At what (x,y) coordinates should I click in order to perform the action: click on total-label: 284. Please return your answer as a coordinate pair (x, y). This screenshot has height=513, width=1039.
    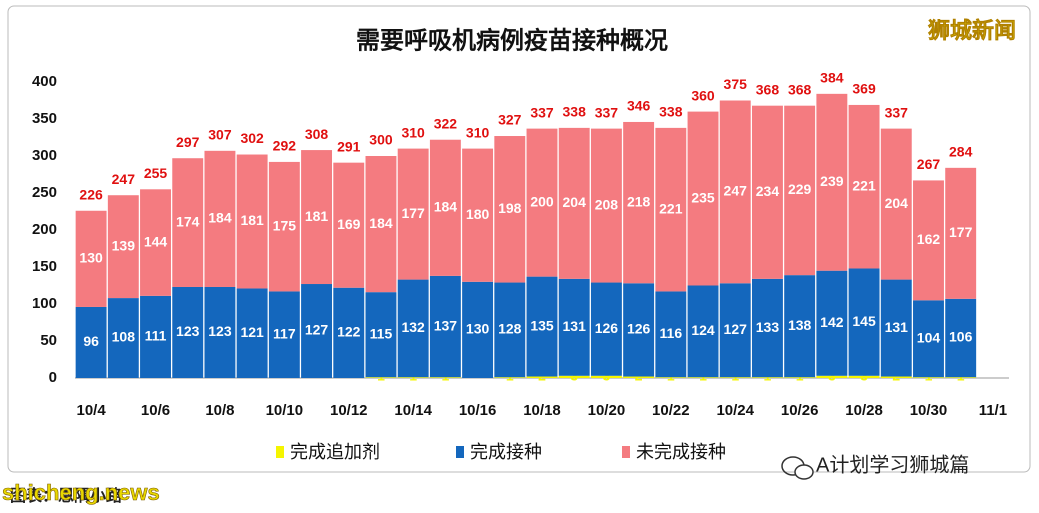
    Looking at the image, I should click on (961, 152).